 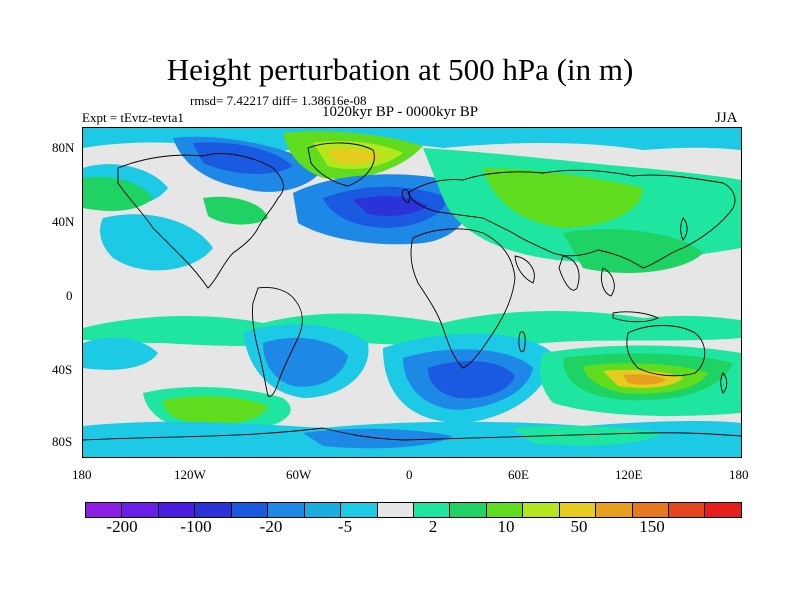 What do you see at coordinates (345, 526) in the screenshot?
I see `colorbar-label: -5` at bounding box center [345, 526].